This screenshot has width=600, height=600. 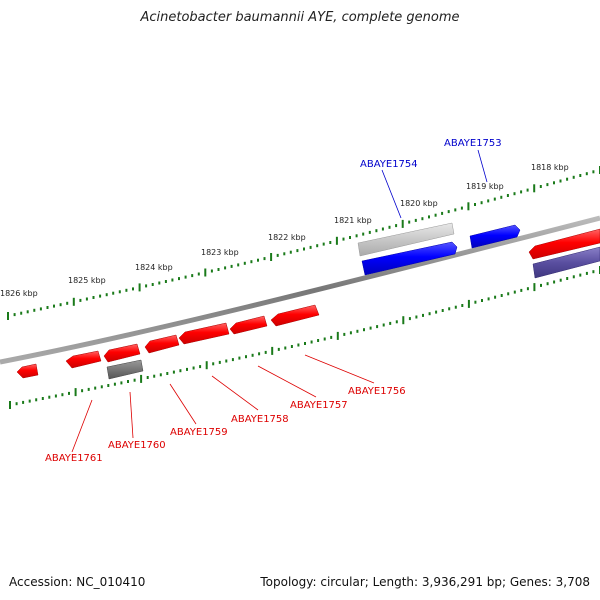 I want to click on gene-label: ABAYE1760, so click(x=137, y=445).